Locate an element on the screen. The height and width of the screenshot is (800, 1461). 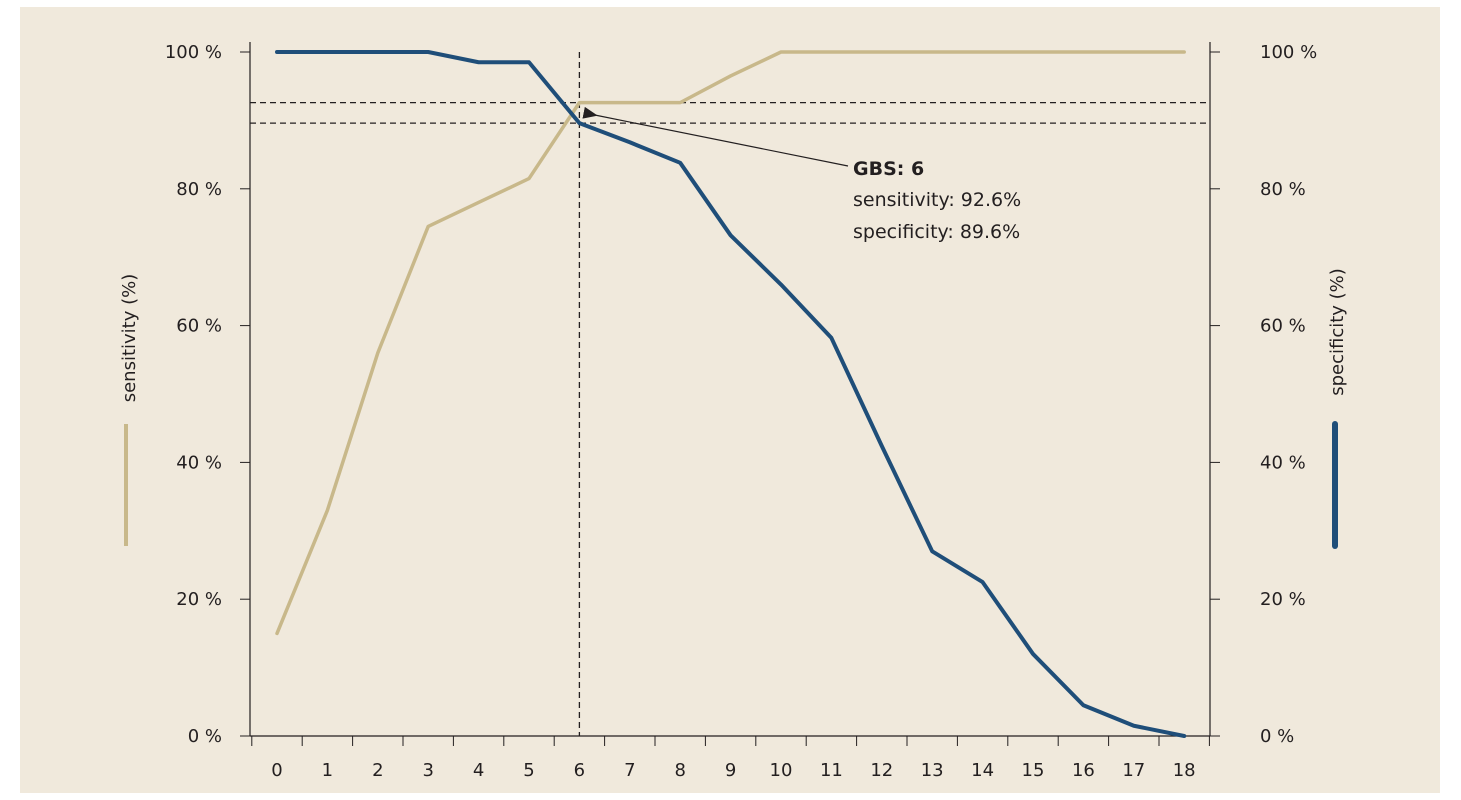
x-tick-label: 18 is located at coordinates (1184, 770).